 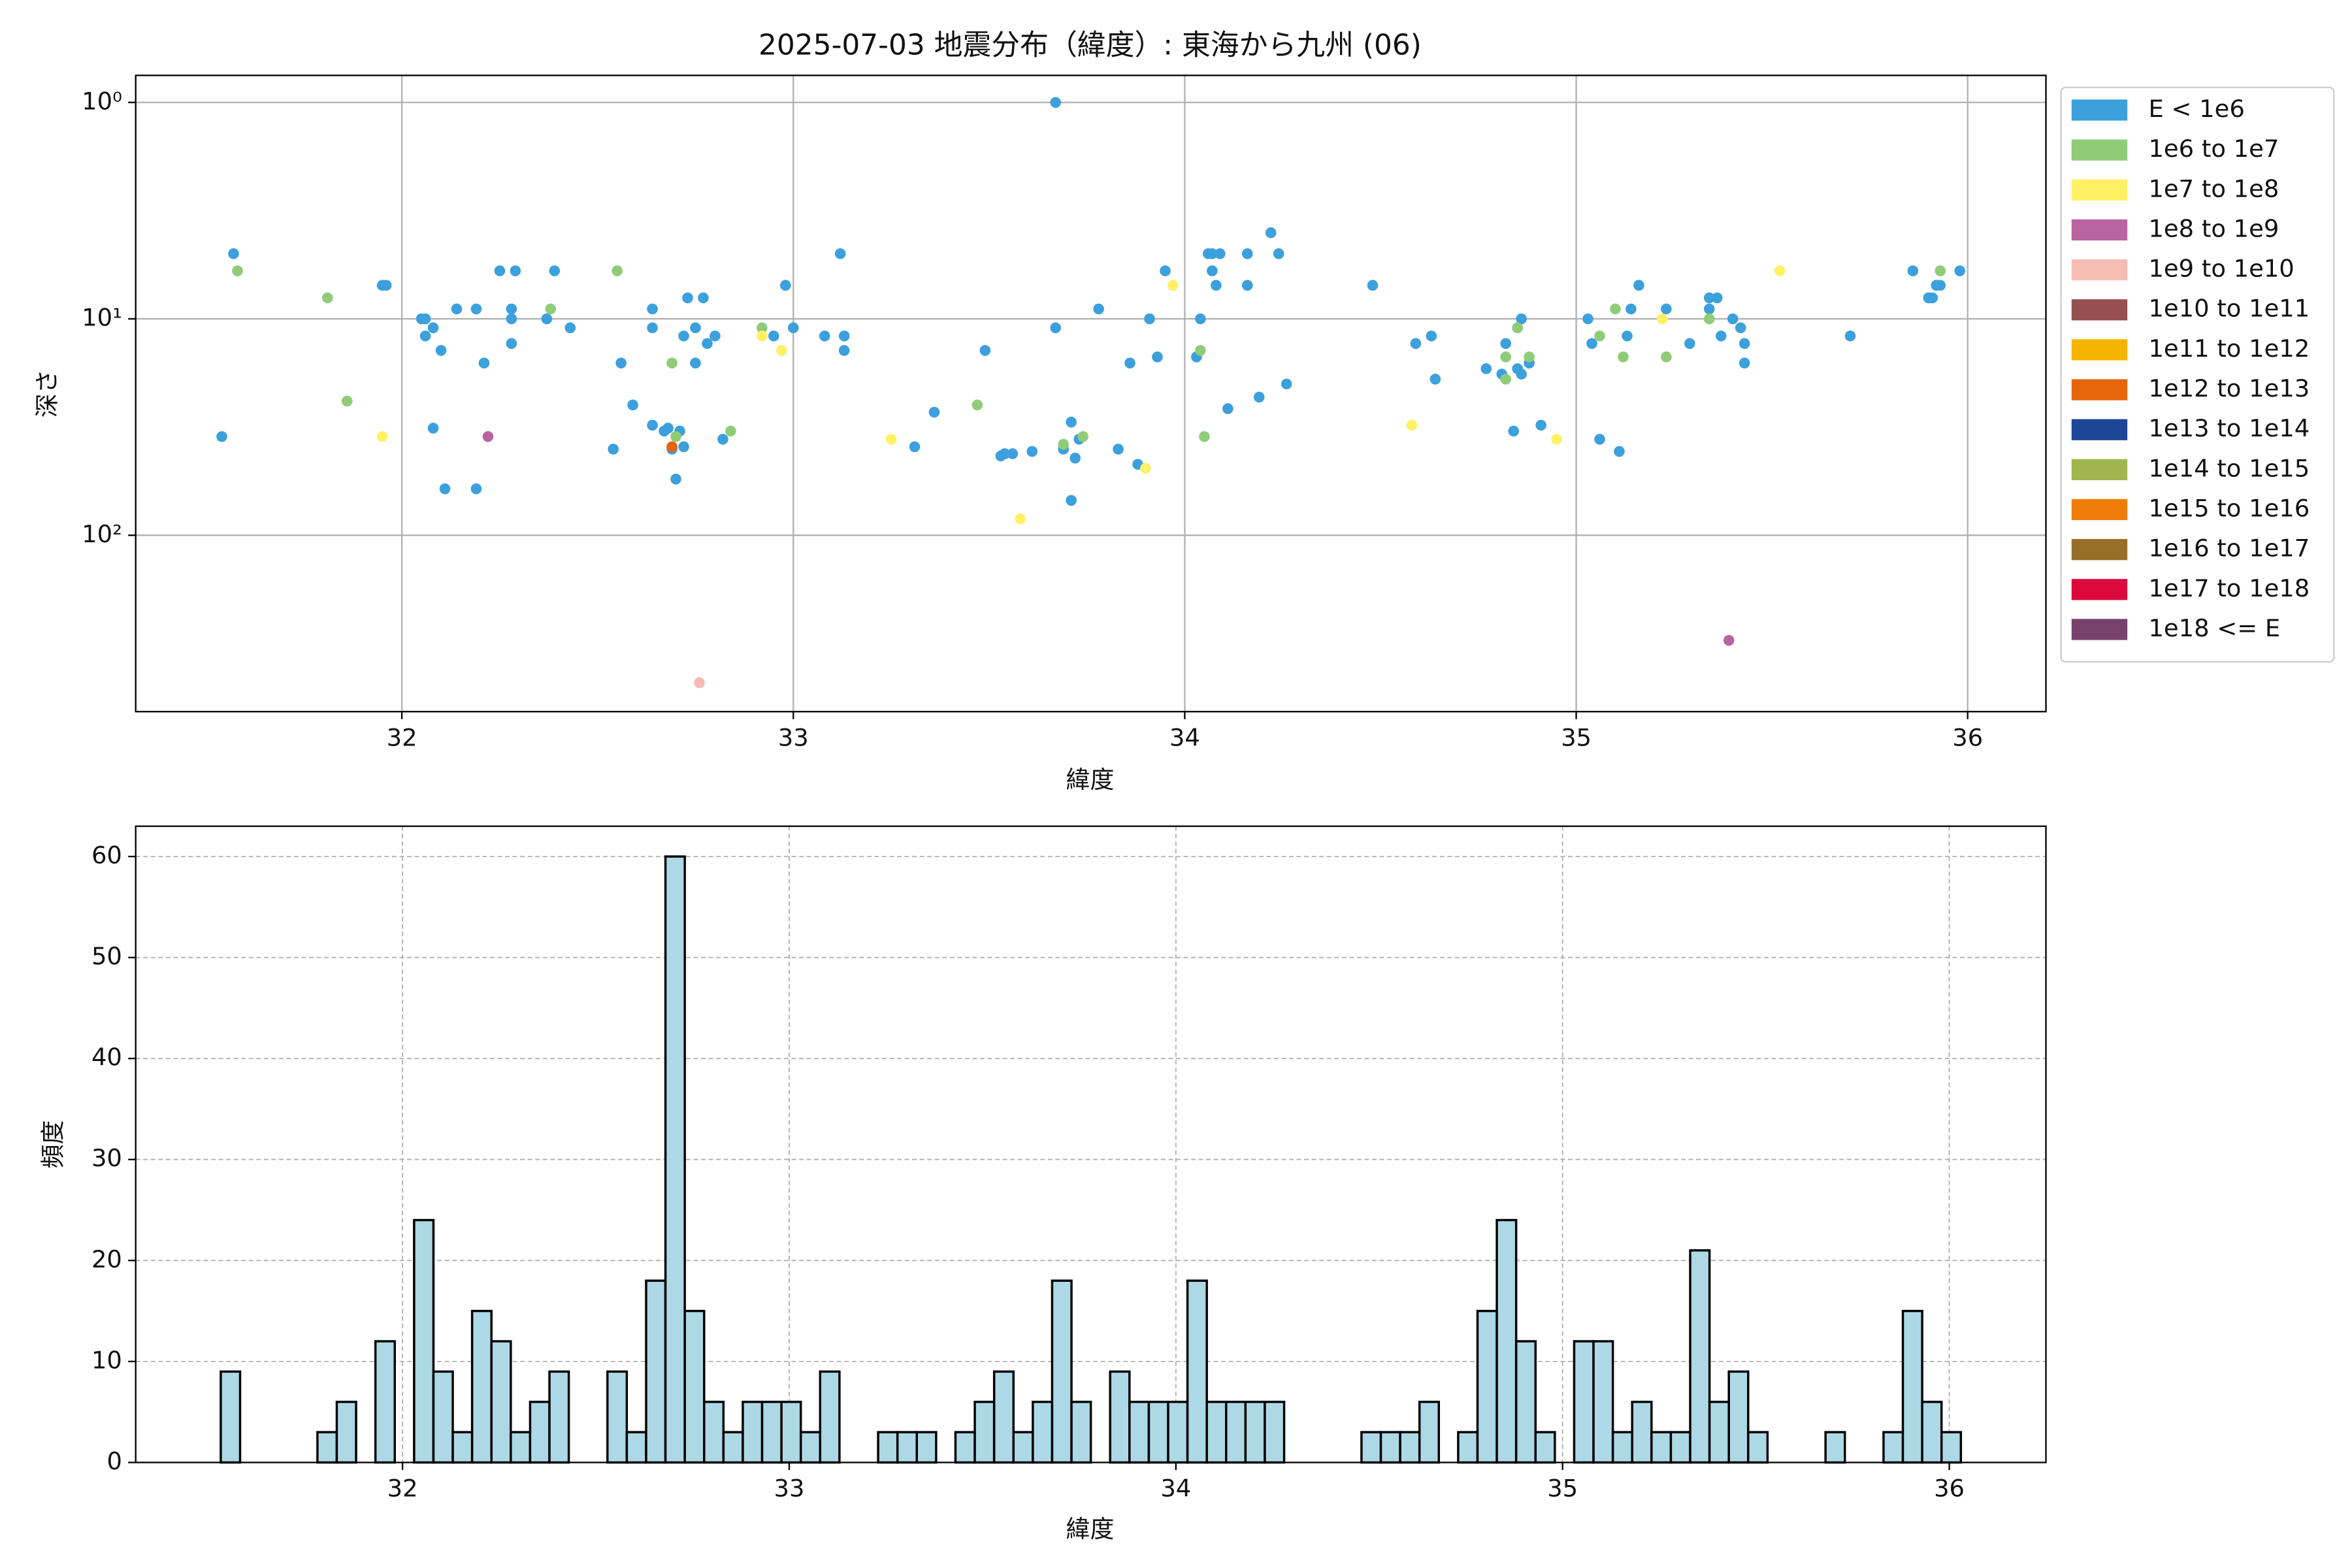 What do you see at coordinates (1576, 737) in the screenshot?
I see `x-tick-label: 35` at bounding box center [1576, 737].